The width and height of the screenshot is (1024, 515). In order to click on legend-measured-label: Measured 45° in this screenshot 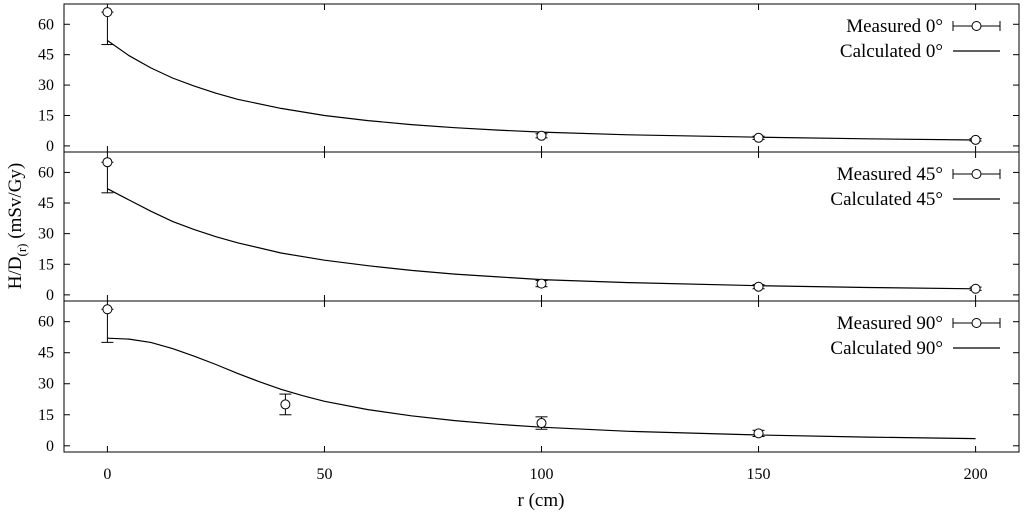, I will do `click(890, 174)`.